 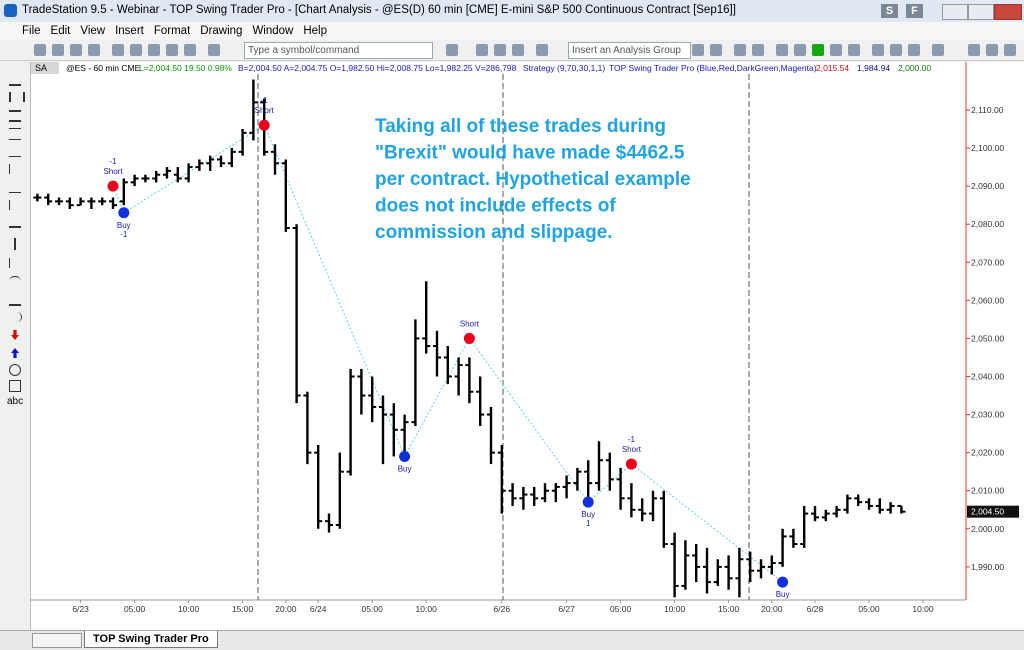 What do you see at coordinates (103, 68) in the screenshot?
I see `symbol-info: @ES - 60 min CME` at bounding box center [103, 68].